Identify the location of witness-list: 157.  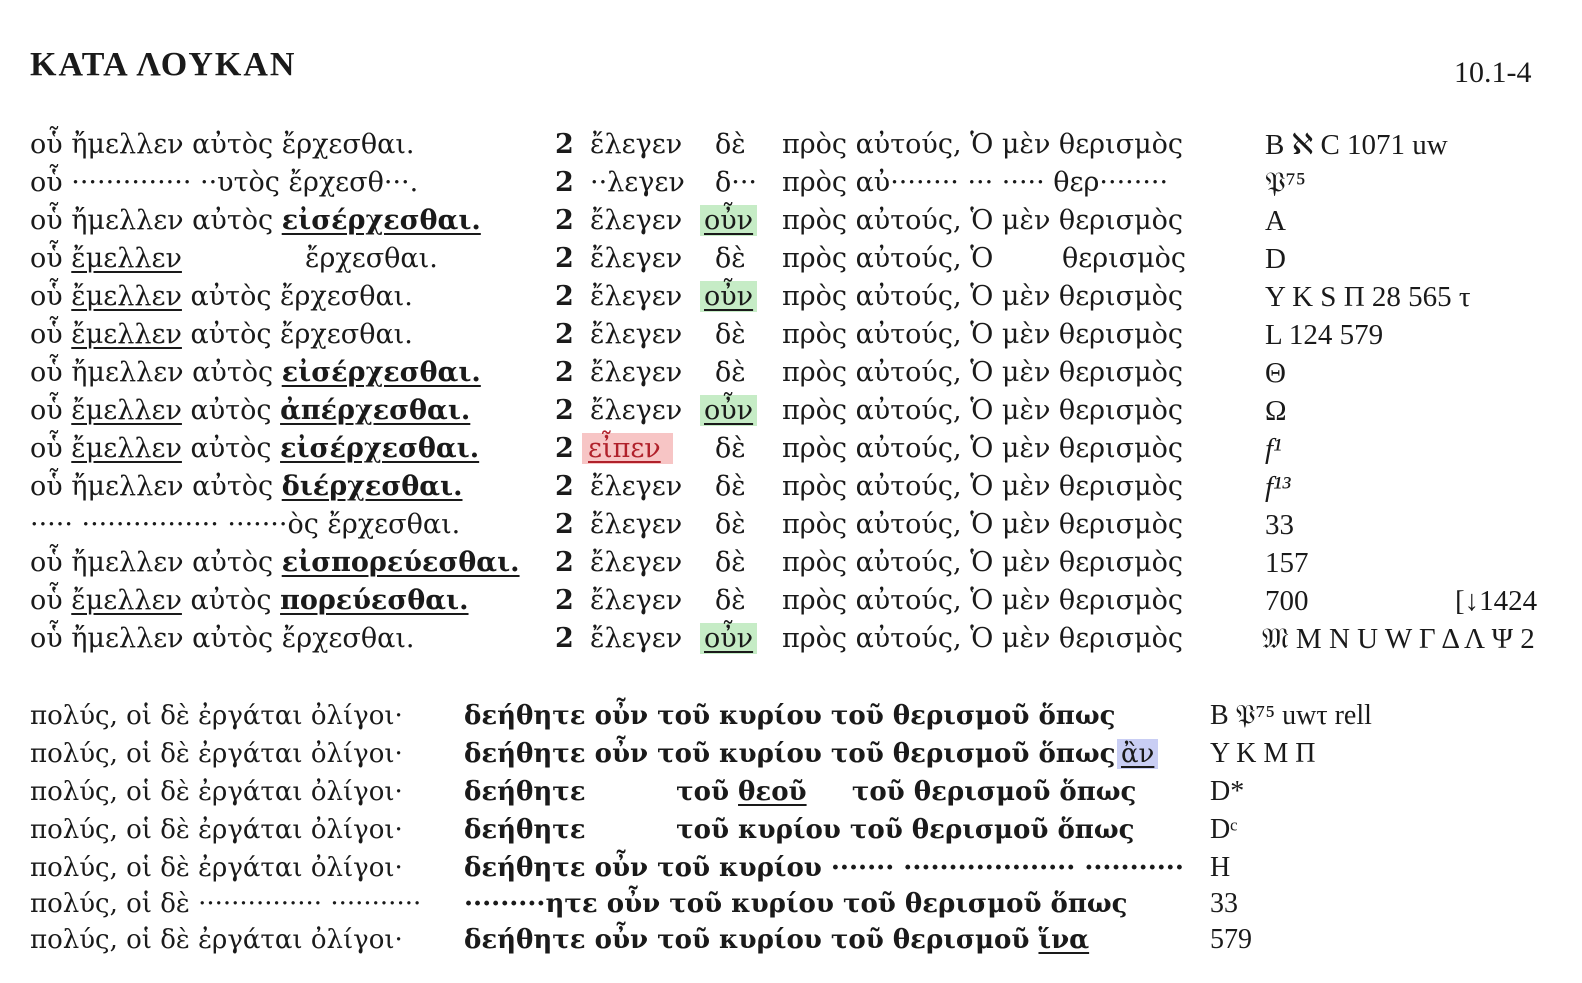
(1287, 563).